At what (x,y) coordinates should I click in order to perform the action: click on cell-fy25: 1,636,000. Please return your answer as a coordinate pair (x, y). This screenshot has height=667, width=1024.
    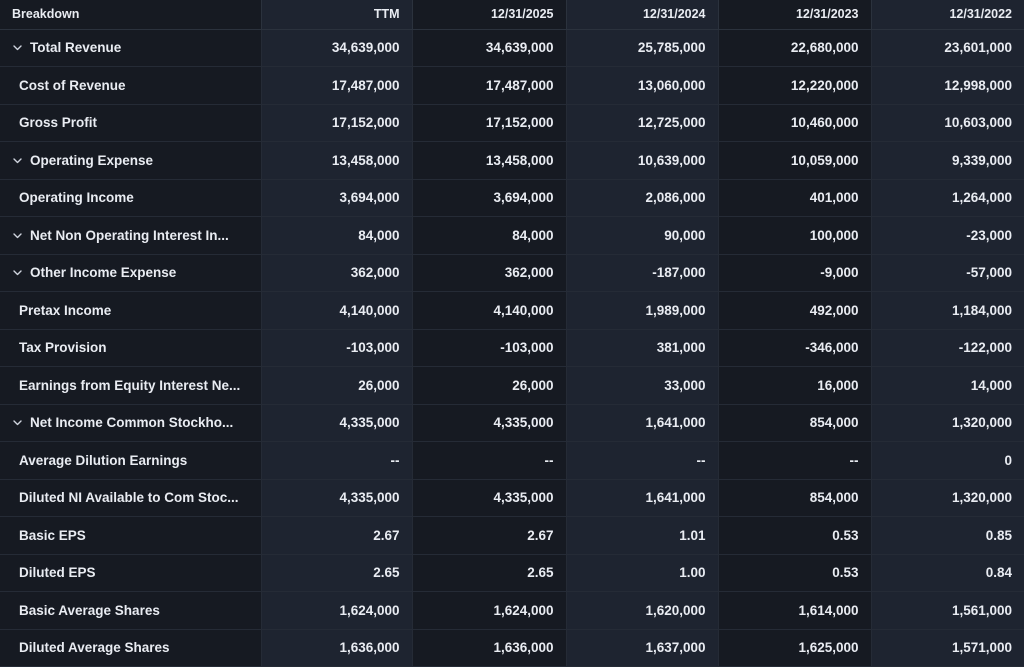
    Looking at the image, I should click on (489, 648).